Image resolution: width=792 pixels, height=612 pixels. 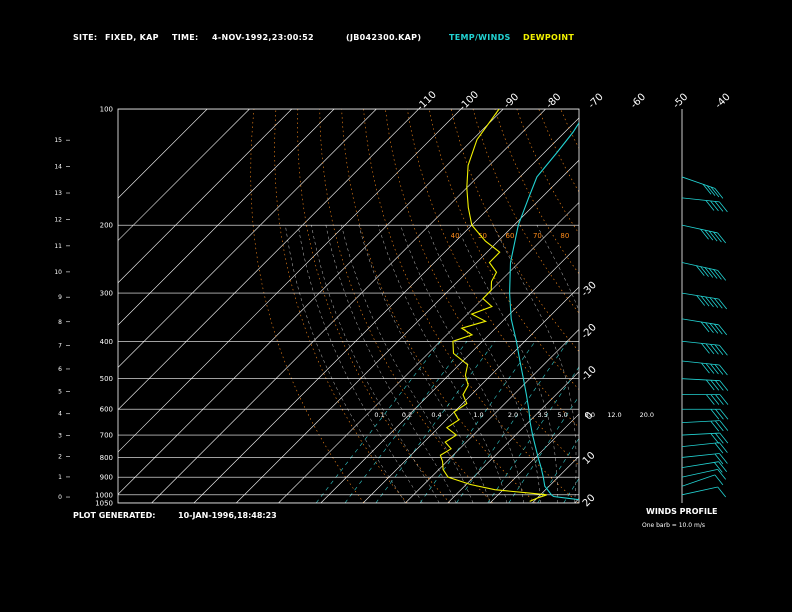 I want to click on height-tick-label: 14, so click(x=58, y=167).